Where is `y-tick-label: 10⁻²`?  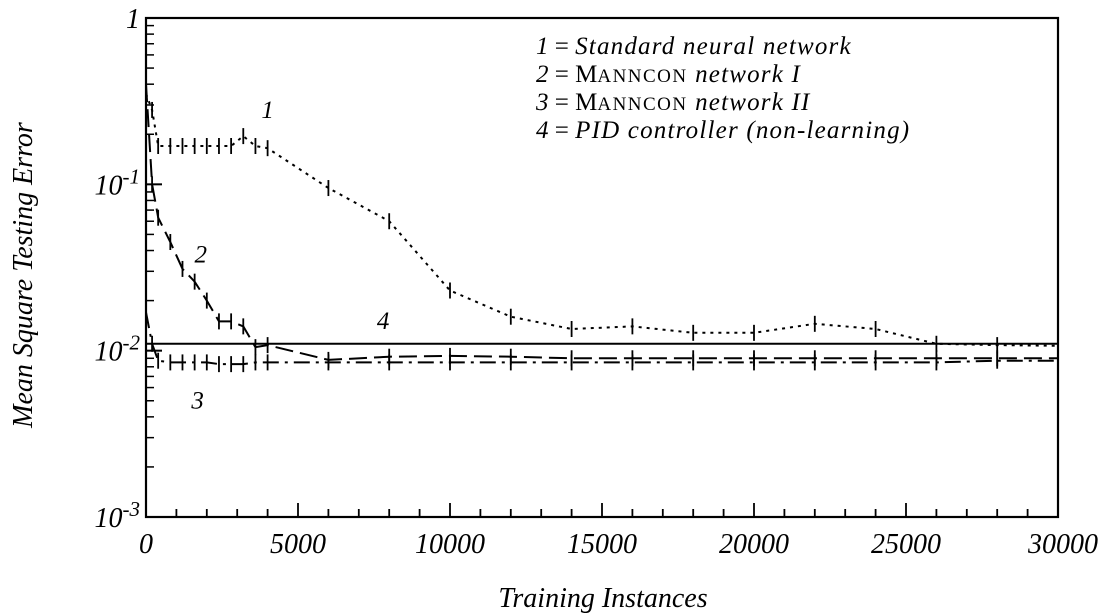 y-tick-label: 10⁻² is located at coordinates (118, 349).